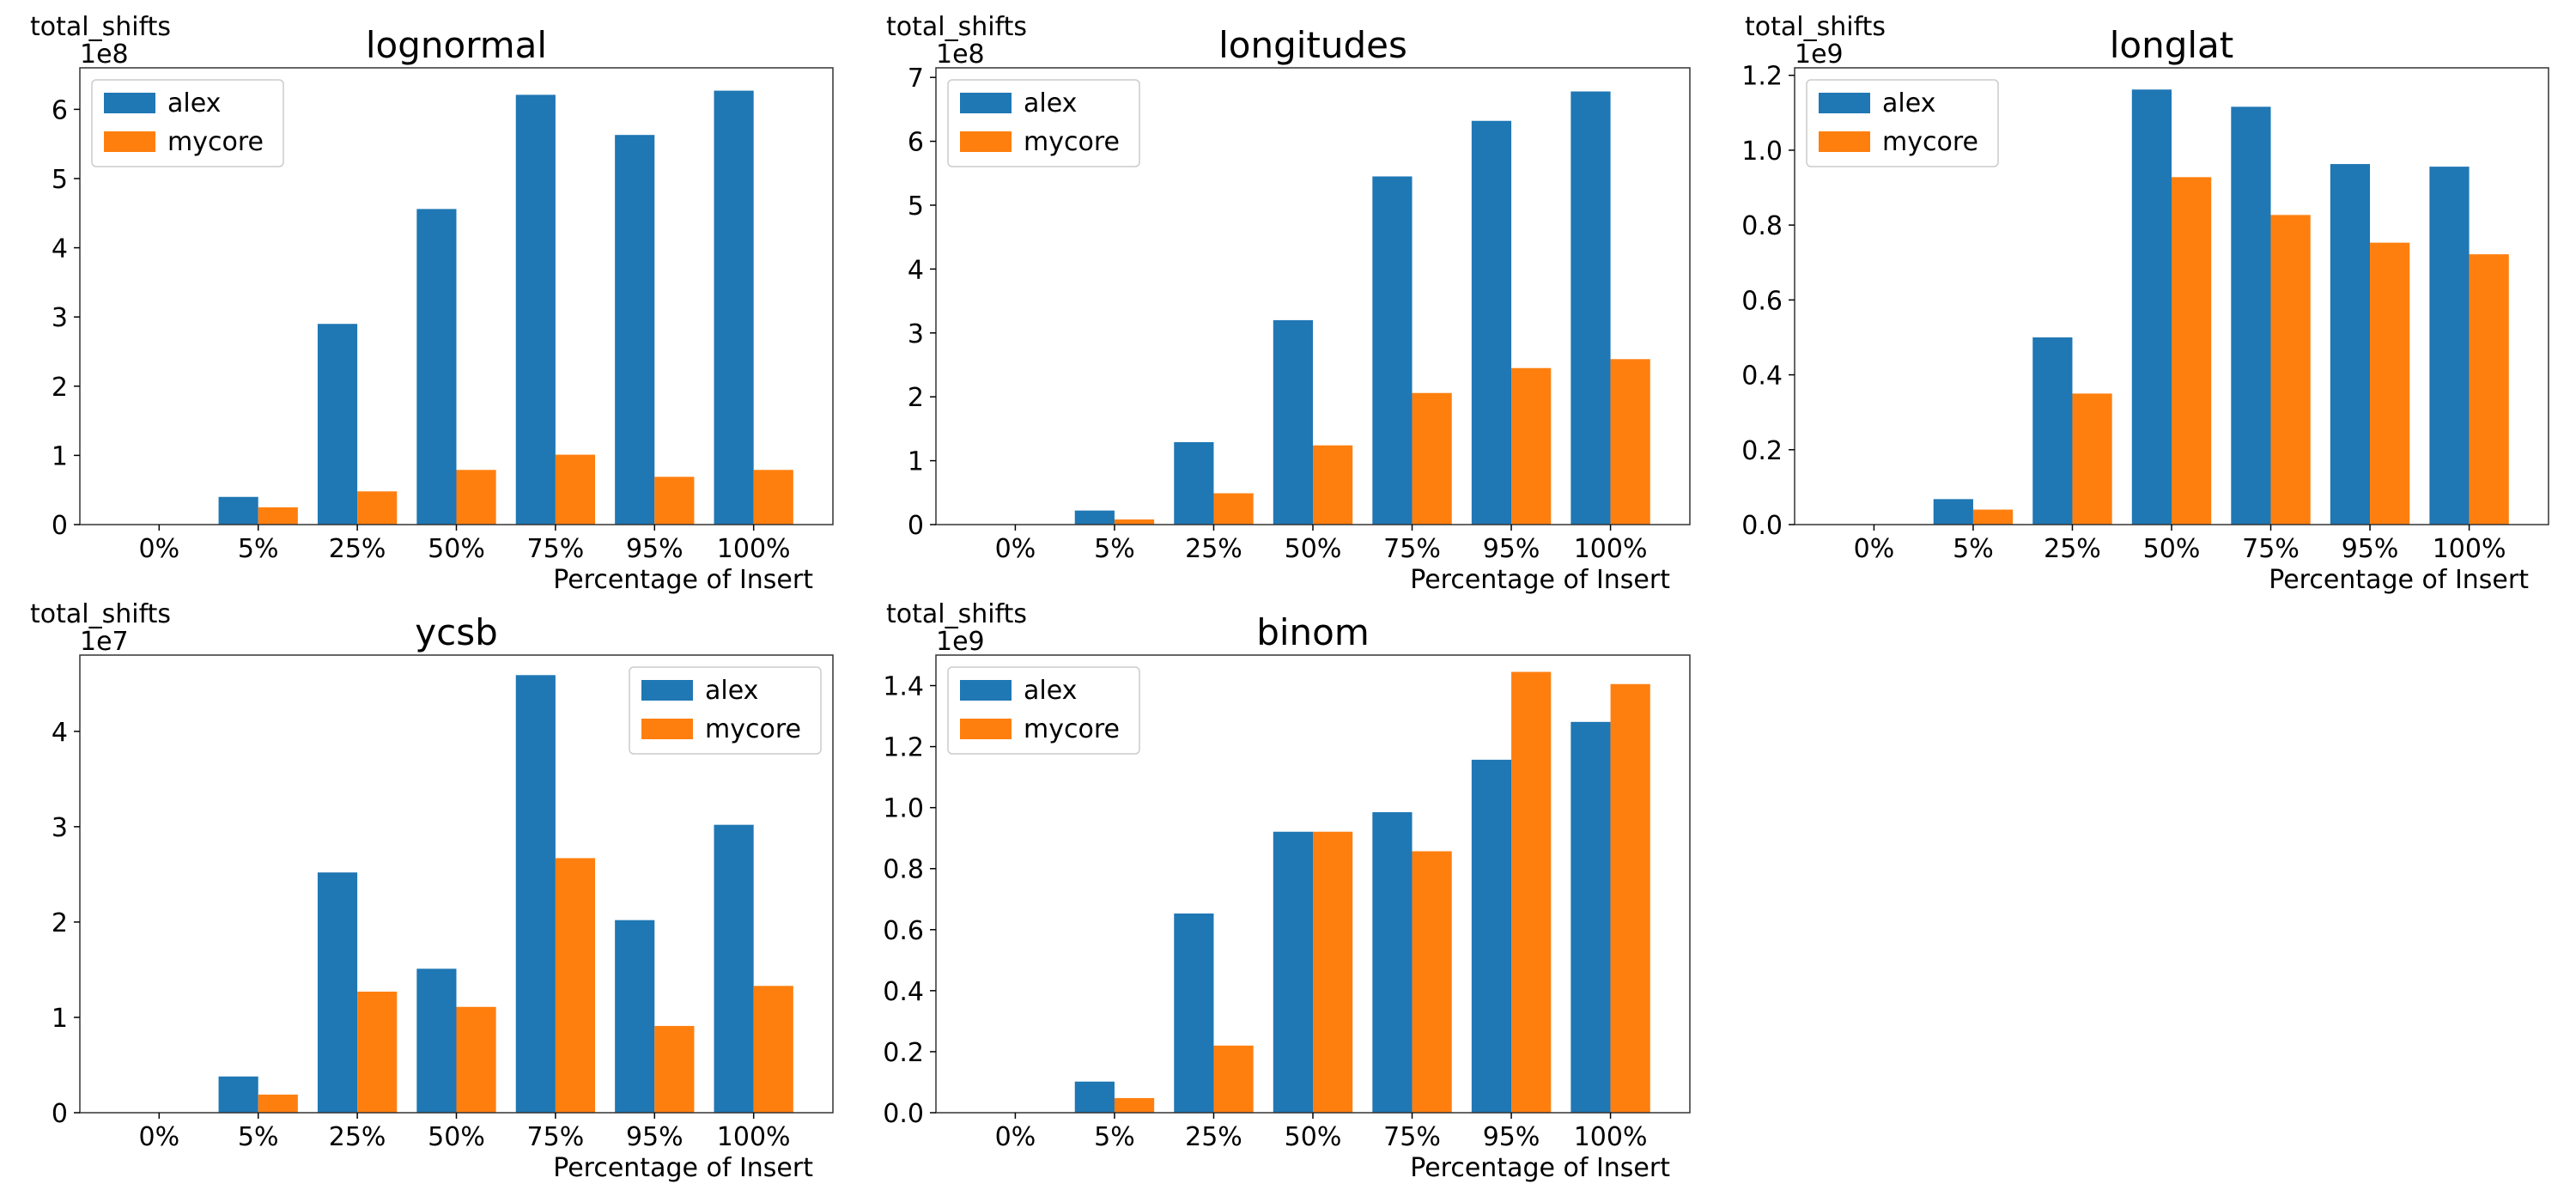  Describe the element at coordinates (1194, 483) in the screenshot. I see `bar-alex-25pct` at that location.